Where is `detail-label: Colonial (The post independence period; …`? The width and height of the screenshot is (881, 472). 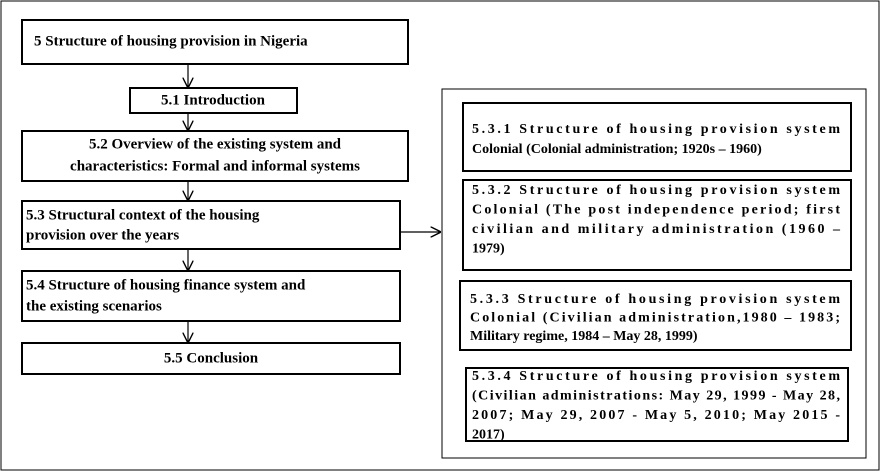
detail-label: Colonial (The post independence period; … is located at coordinates (656, 210).